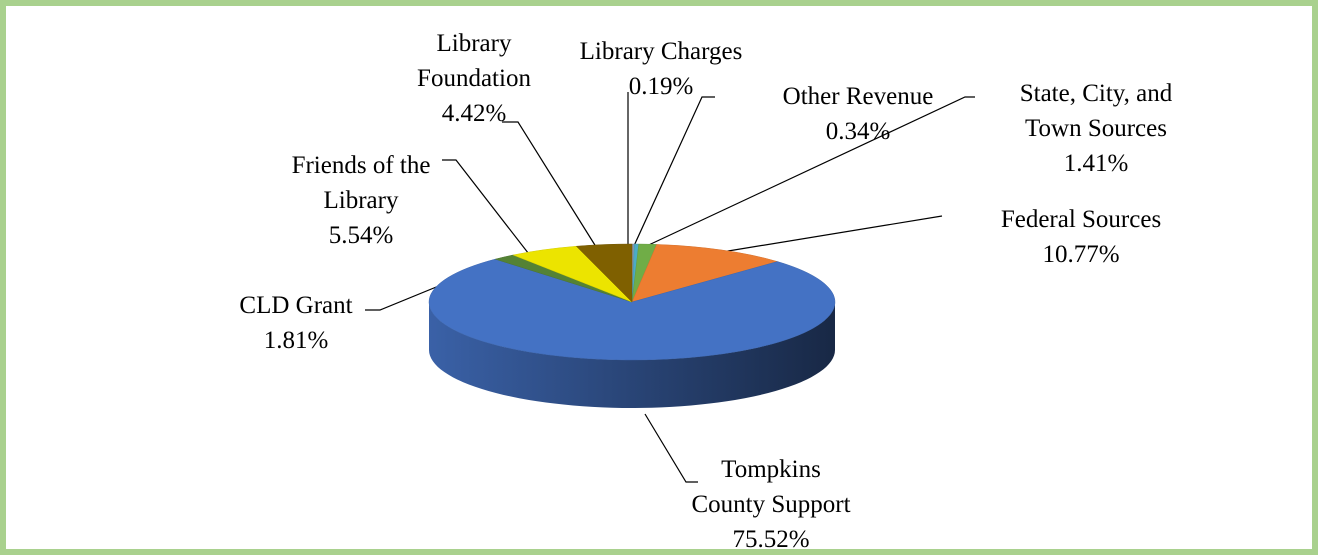 Image resolution: width=1318 pixels, height=555 pixels. What do you see at coordinates (296, 305) in the screenshot?
I see `slice-name: CLD Grant` at bounding box center [296, 305].